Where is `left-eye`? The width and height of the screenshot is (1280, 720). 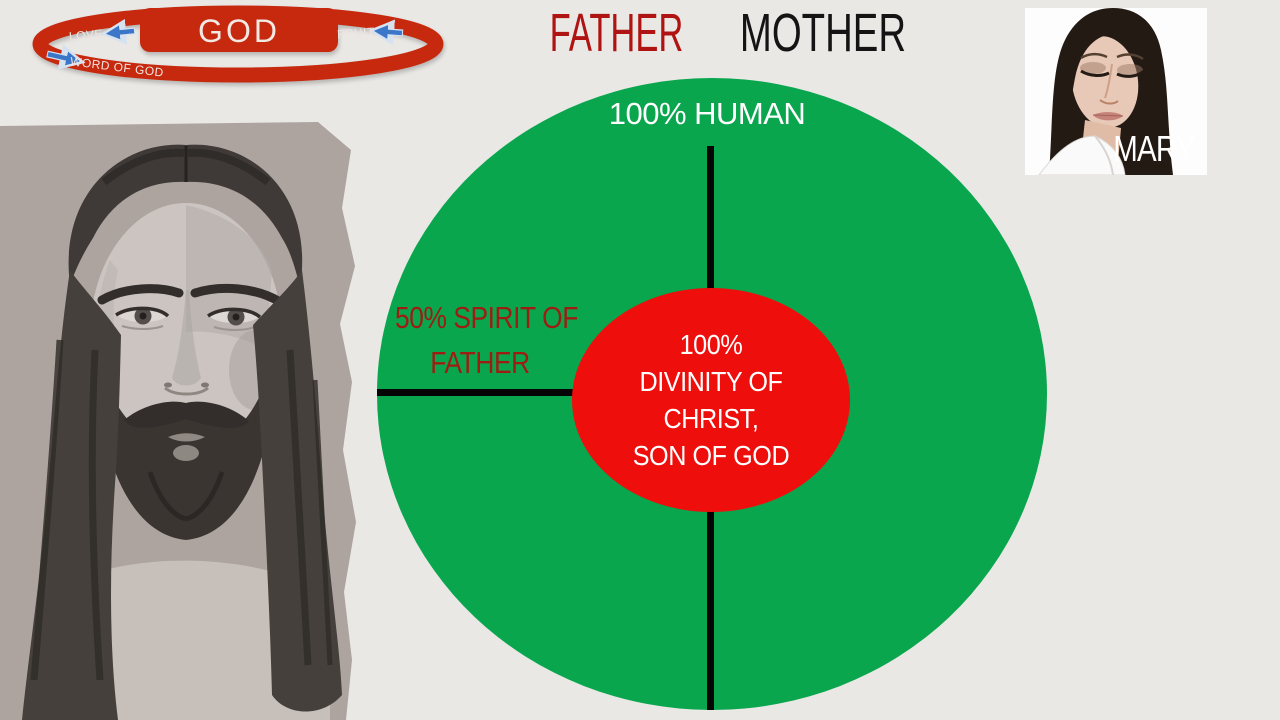 left-eye is located at coordinates (142, 318).